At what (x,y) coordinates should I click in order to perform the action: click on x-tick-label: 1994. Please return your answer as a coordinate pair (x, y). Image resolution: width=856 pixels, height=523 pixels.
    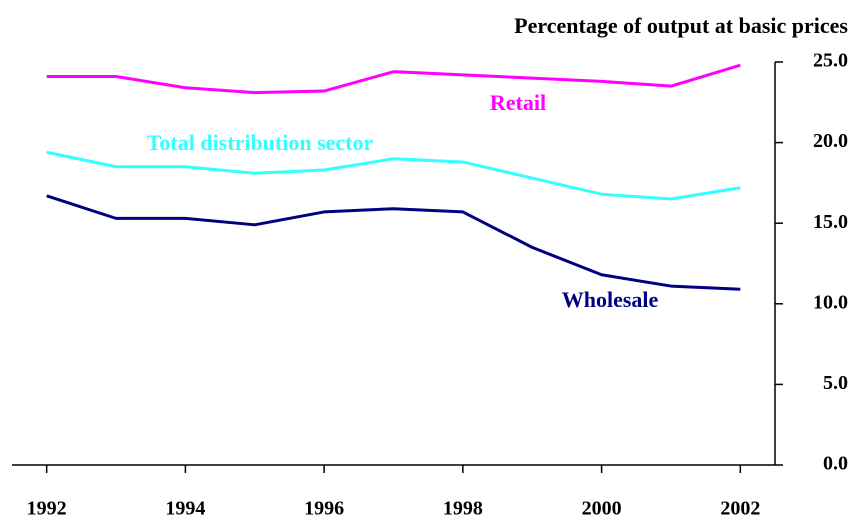
    Looking at the image, I should click on (185, 509).